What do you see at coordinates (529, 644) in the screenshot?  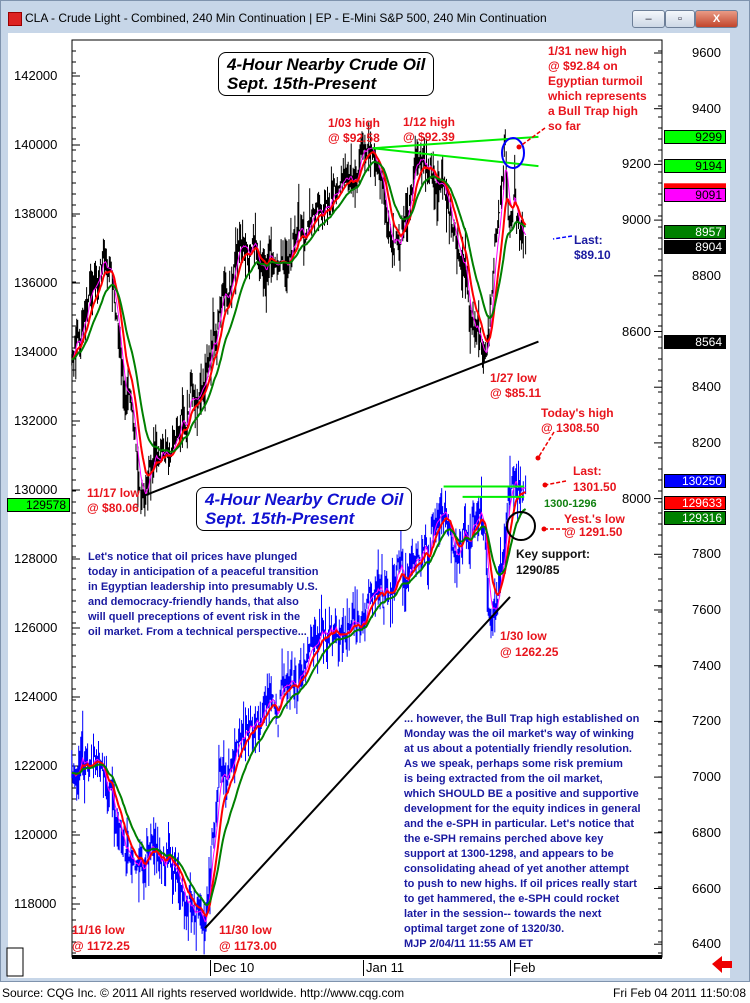 I see `annotation-low-0130: 1/30 low @ 1262.25` at bounding box center [529, 644].